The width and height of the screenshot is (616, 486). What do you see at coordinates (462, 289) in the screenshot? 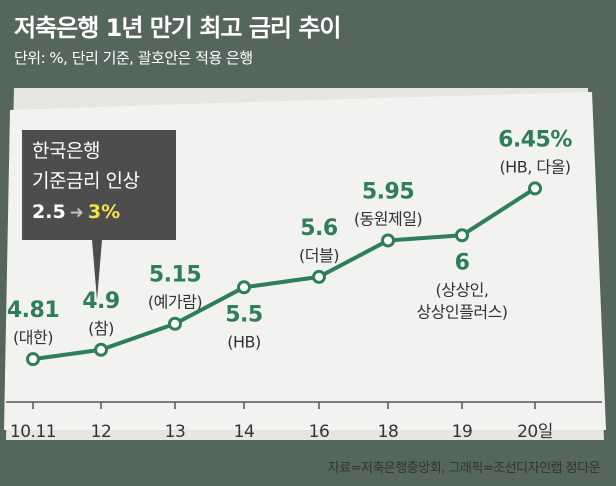
I see `bank-label: (상상인,` at bounding box center [462, 289].